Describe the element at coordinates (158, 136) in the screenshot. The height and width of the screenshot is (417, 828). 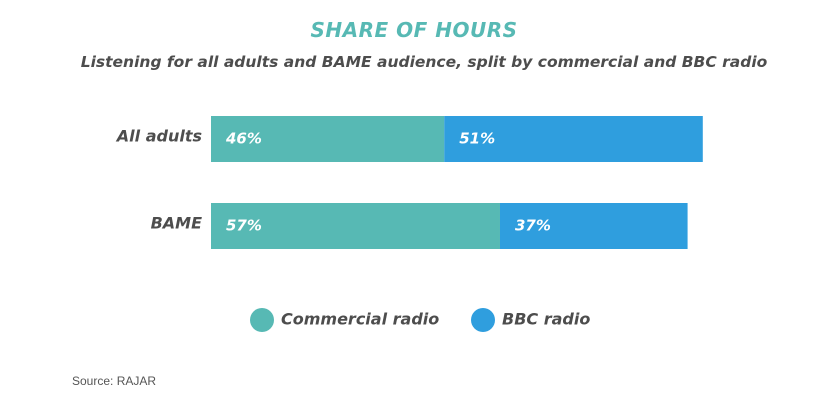
I see `category-label-all-adults: All adults` at that location.